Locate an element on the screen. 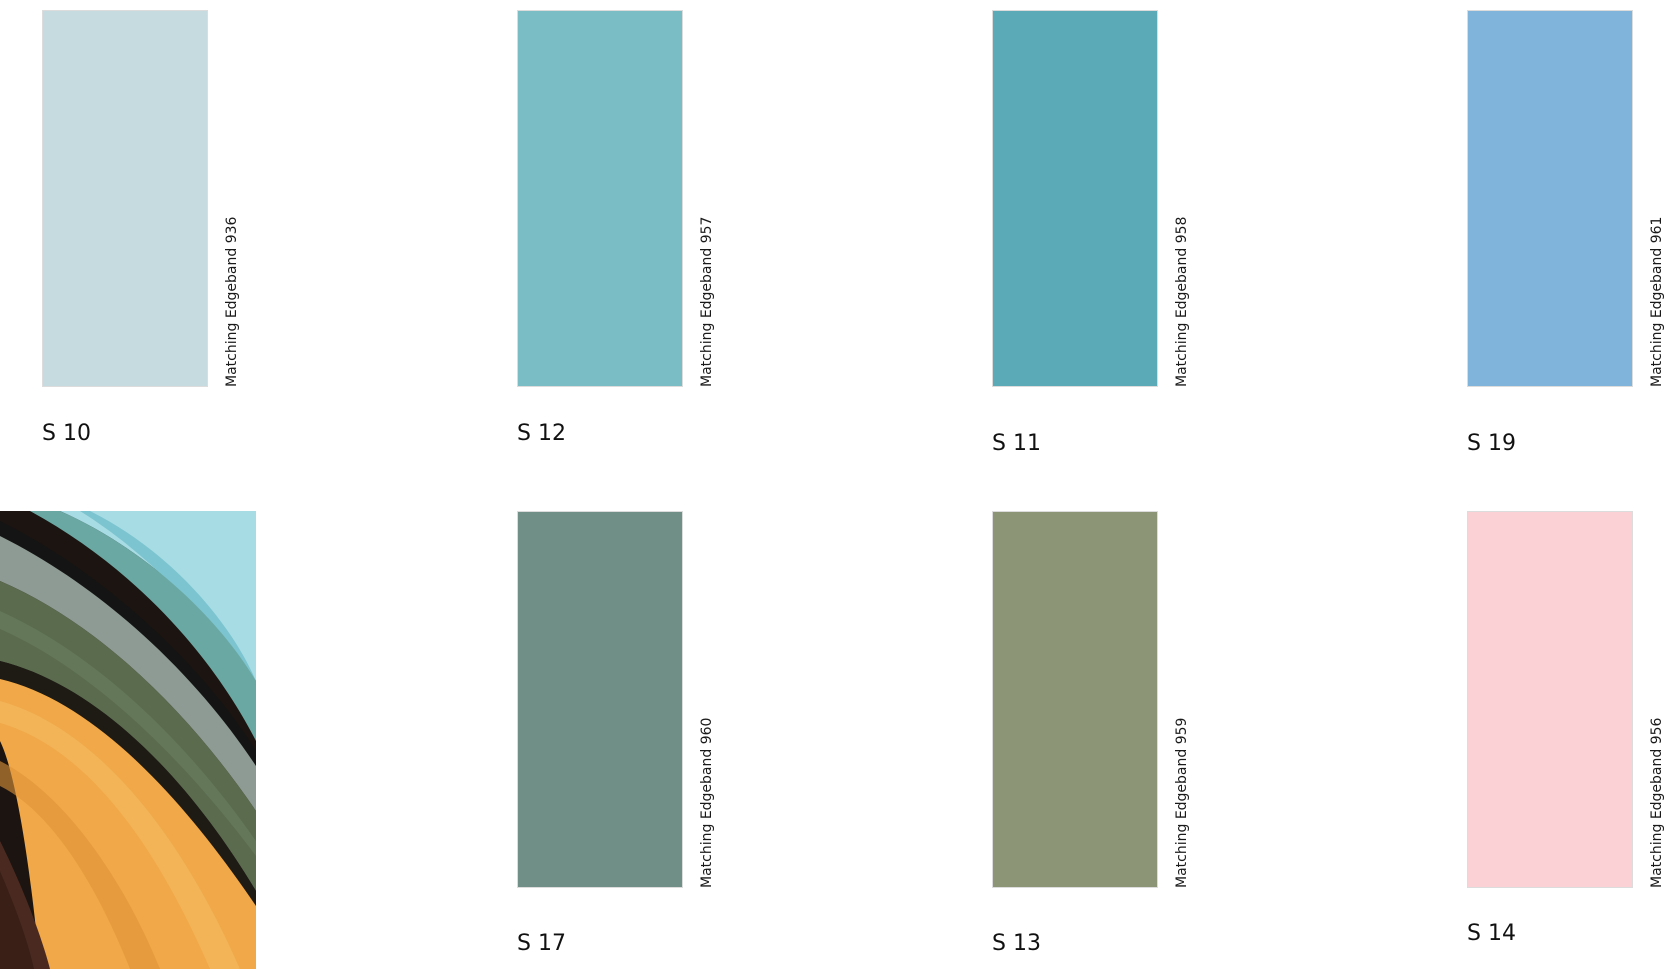 This screenshot has width=1674, height=969. swatch-card-s13: Matching Edgeband 959 S 13 is located at coordinates (1091, 736).